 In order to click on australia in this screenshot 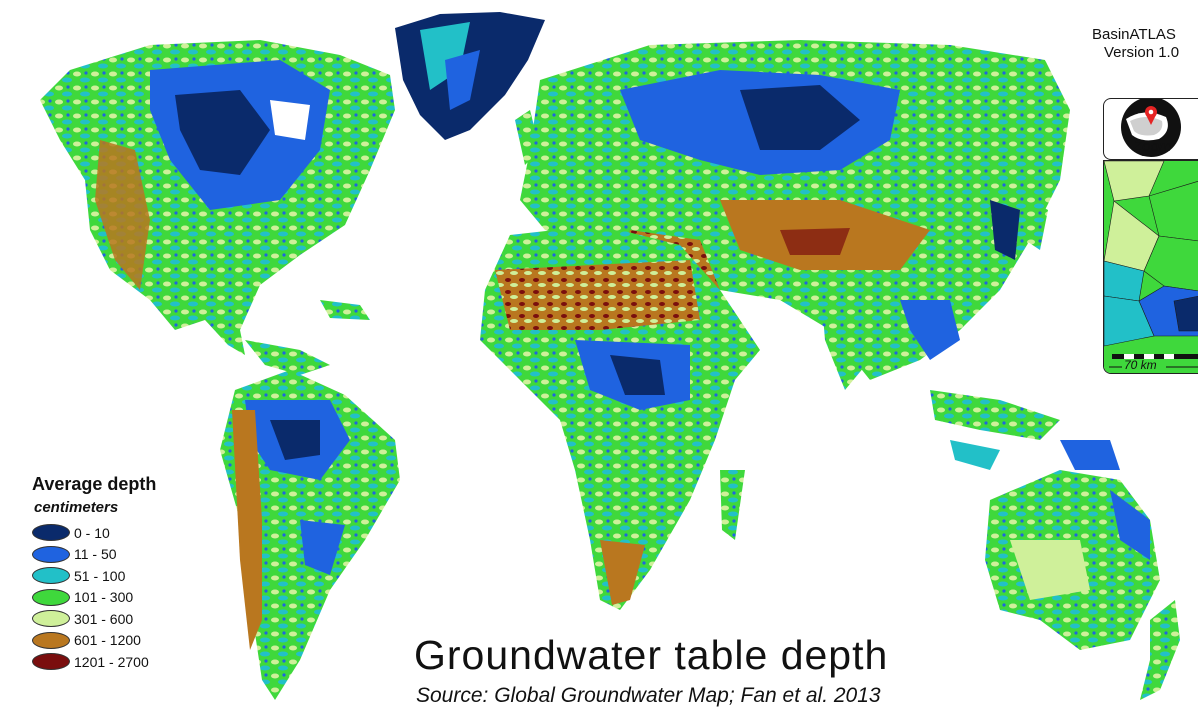, I will do `click(1082, 585)`.